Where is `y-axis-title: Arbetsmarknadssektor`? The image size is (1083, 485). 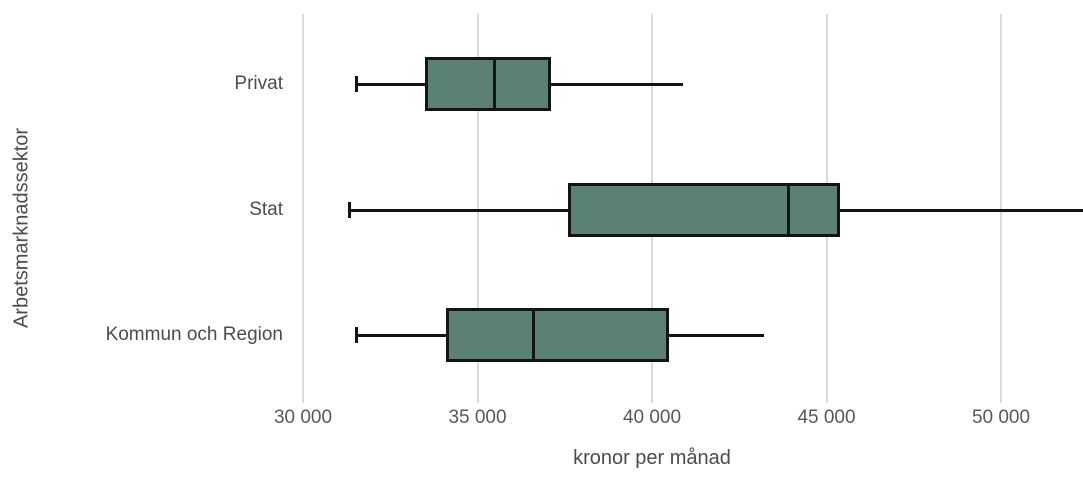
y-axis-title: Arbetsmarknadssektor is located at coordinates (21, 228).